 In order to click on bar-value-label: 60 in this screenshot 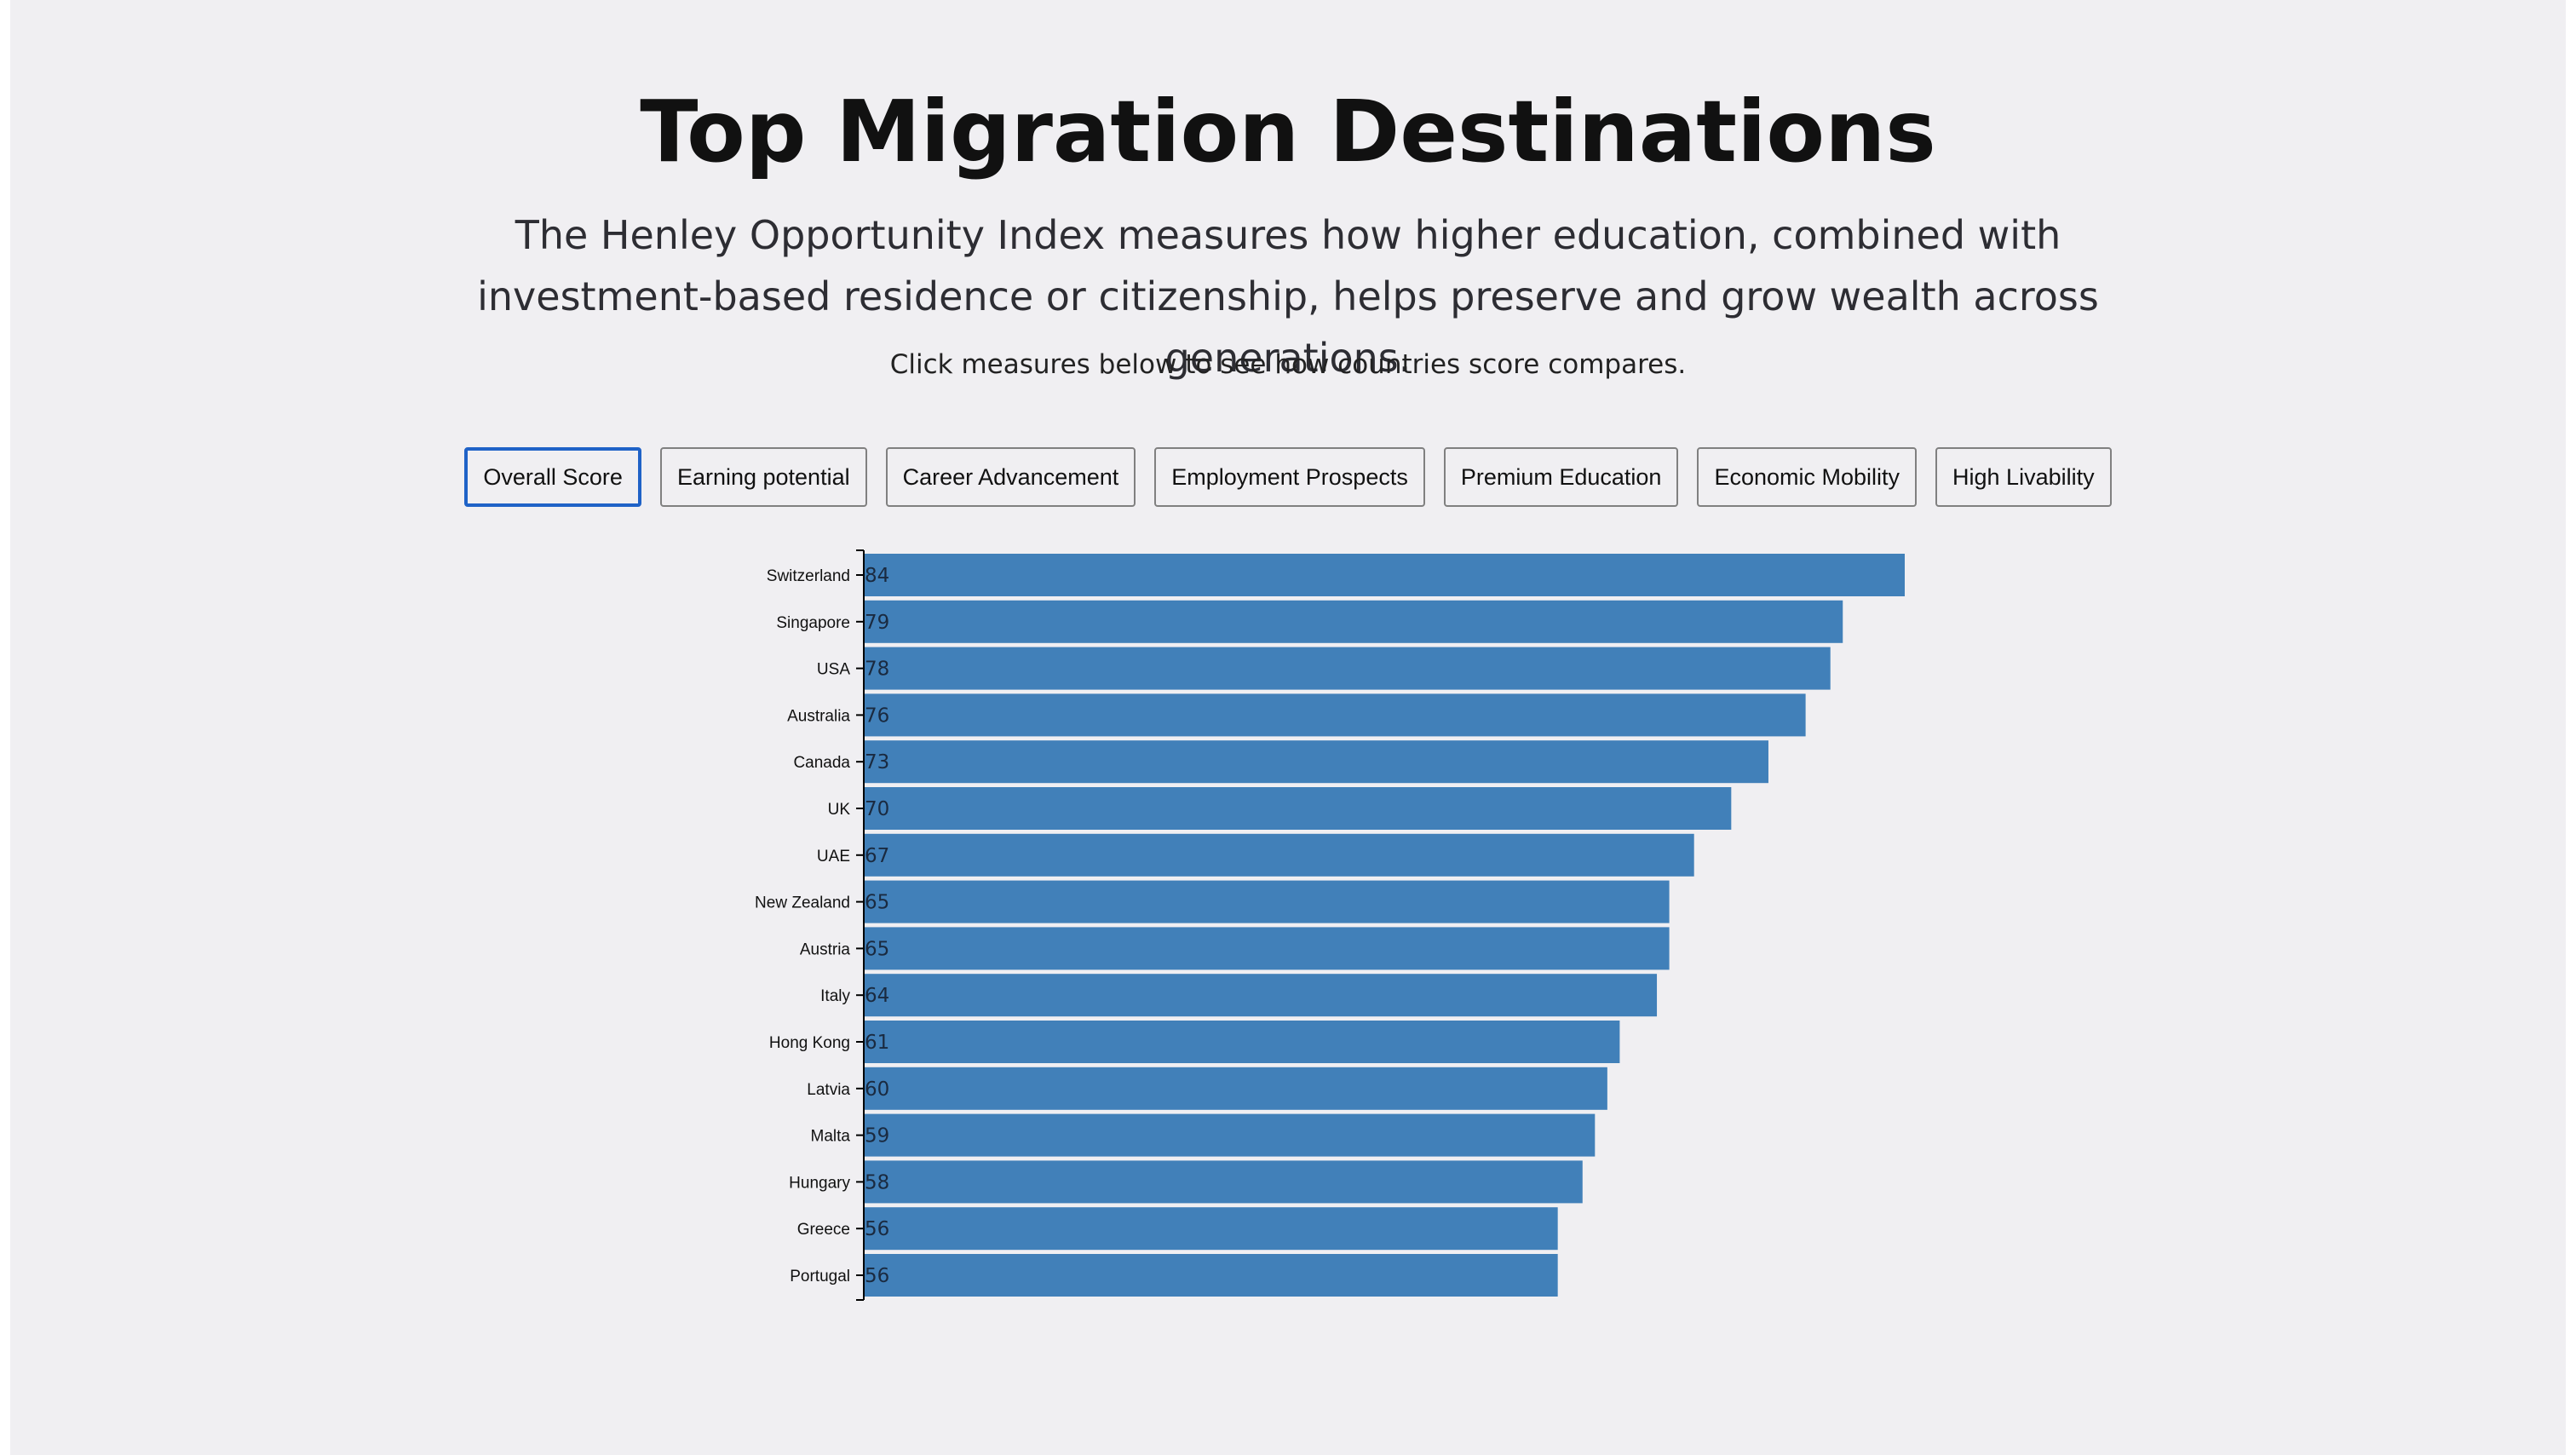, I will do `click(877, 1089)`.